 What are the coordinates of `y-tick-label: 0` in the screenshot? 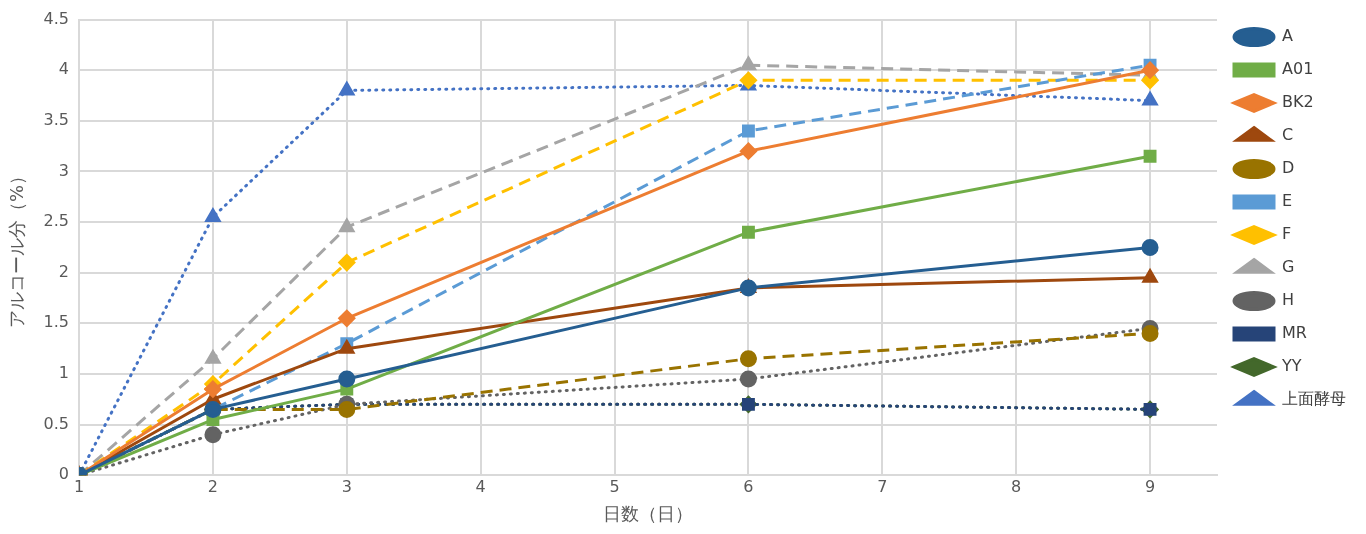 It's located at (64, 474).